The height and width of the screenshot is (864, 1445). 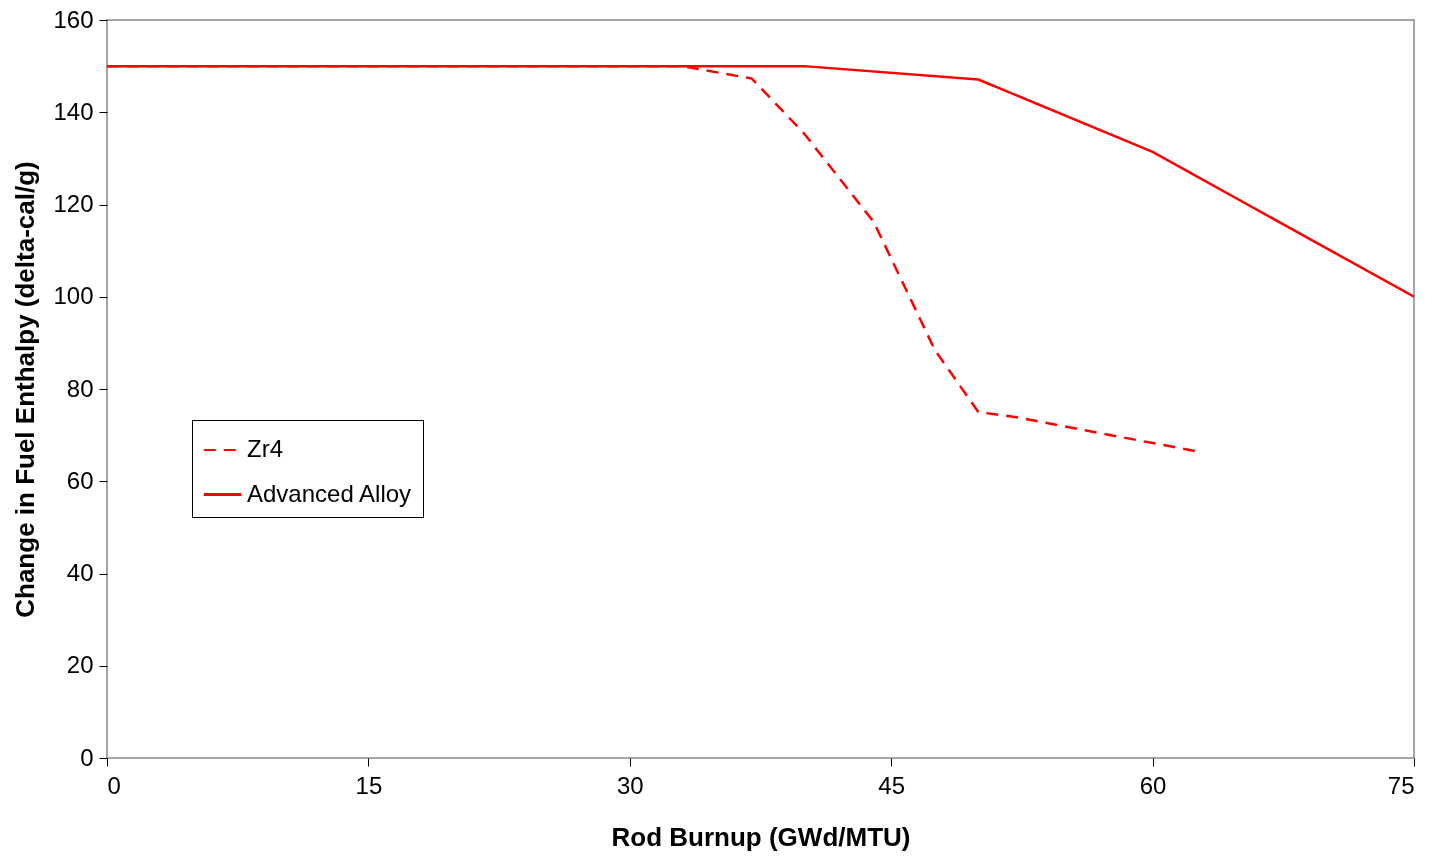 What do you see at coordinates (630, 785) in the screenshot?
I see `x-tick-label: 30` at bounding box center [630, 785].